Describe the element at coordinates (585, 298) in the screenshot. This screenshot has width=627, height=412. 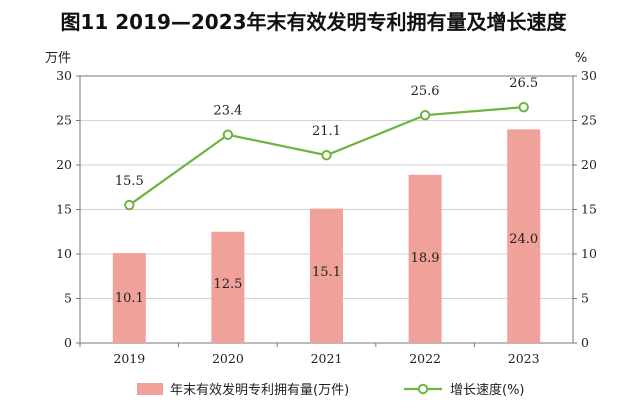
I see `right-axis-tick-label: 5` at that location.